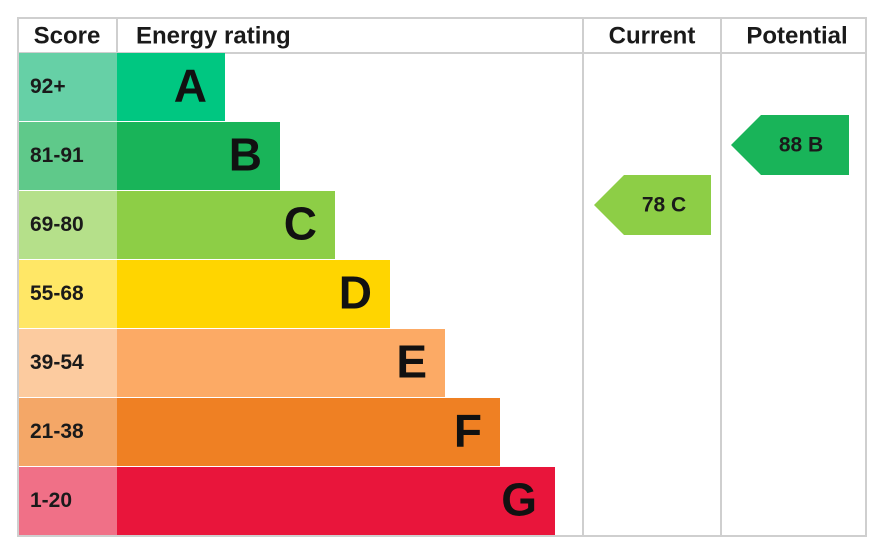  I want to click on header-current: Current, so click(652, 35).